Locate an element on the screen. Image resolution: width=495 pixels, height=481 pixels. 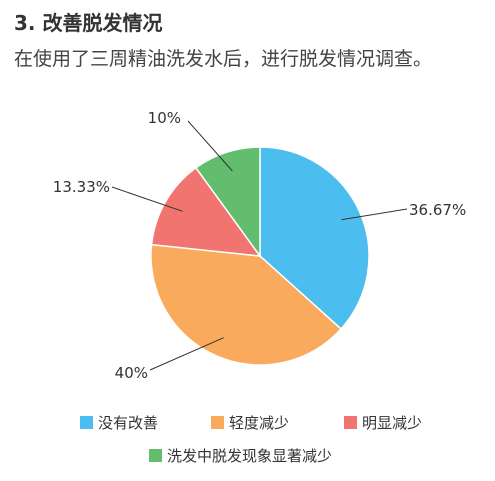
legend-swatch-clear-reduction is located at coordinates (350, 422).